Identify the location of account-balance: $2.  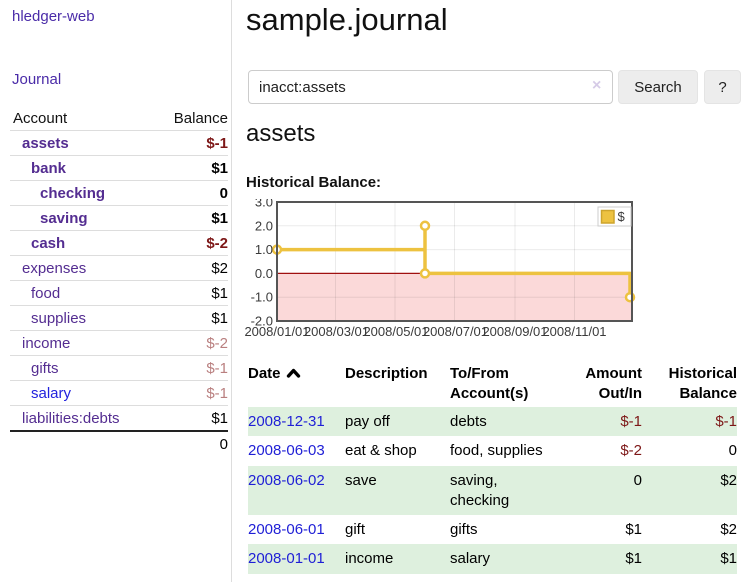
(219, 268).